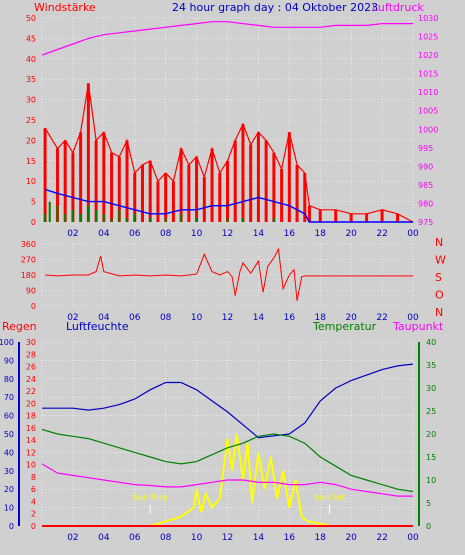 The width and height of the screenshot is (465, 555). What do you see at coordinates (31, 452) in the screenshot?
I see `y-tick-label: 12` at bounding box center [31, 452].